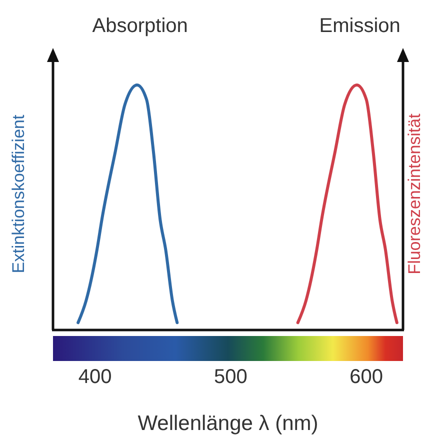 The width and height of the screenshot is (438, 439). What do you see at coordinates (228, 423) in the screenshot?
I see `x-axis-title: Wellenlänge λ (nm)` at bounding box center [228, 423].